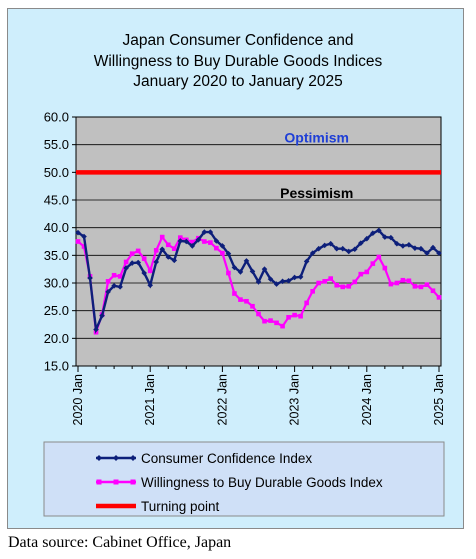  Describe the element at coordinates (56, 338) in the screenshot. I see `y-tick-label: 20.0` at that location.